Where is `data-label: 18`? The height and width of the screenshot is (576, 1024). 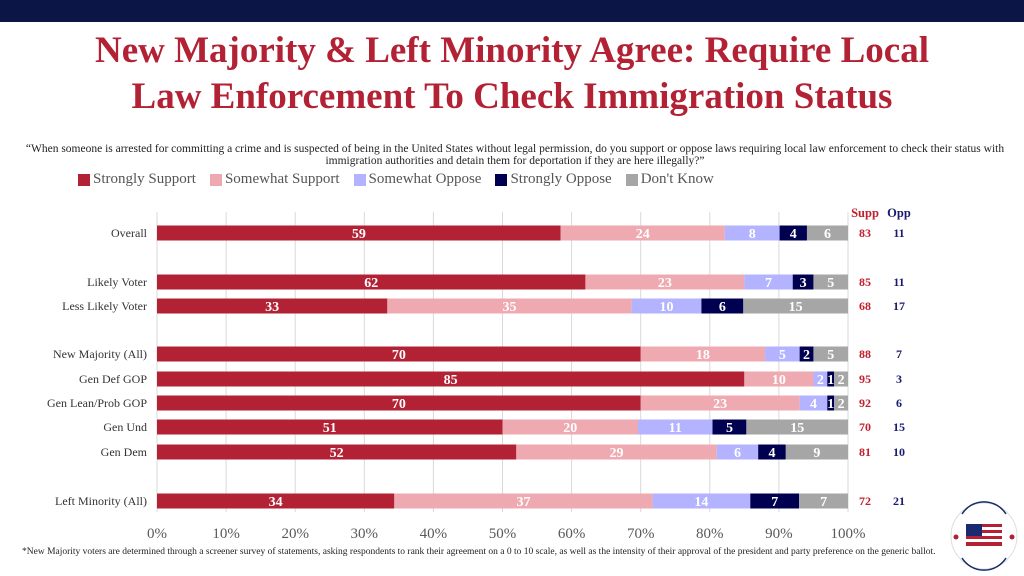 data-label: 18 is located at coordinates (703, 355).